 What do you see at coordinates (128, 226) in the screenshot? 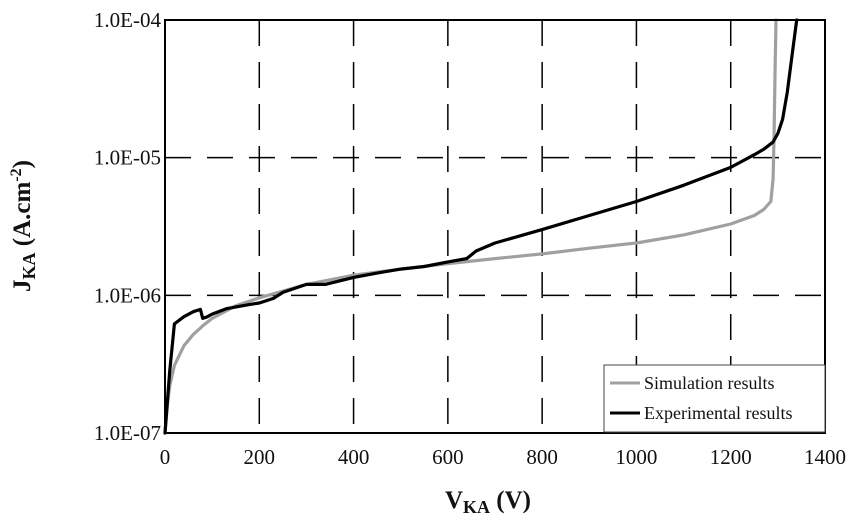
I see `y-tick-labels: 1.0E-07 1.0E-06 1.0E-05 1.0E-04` at bounding box center [128, 226].